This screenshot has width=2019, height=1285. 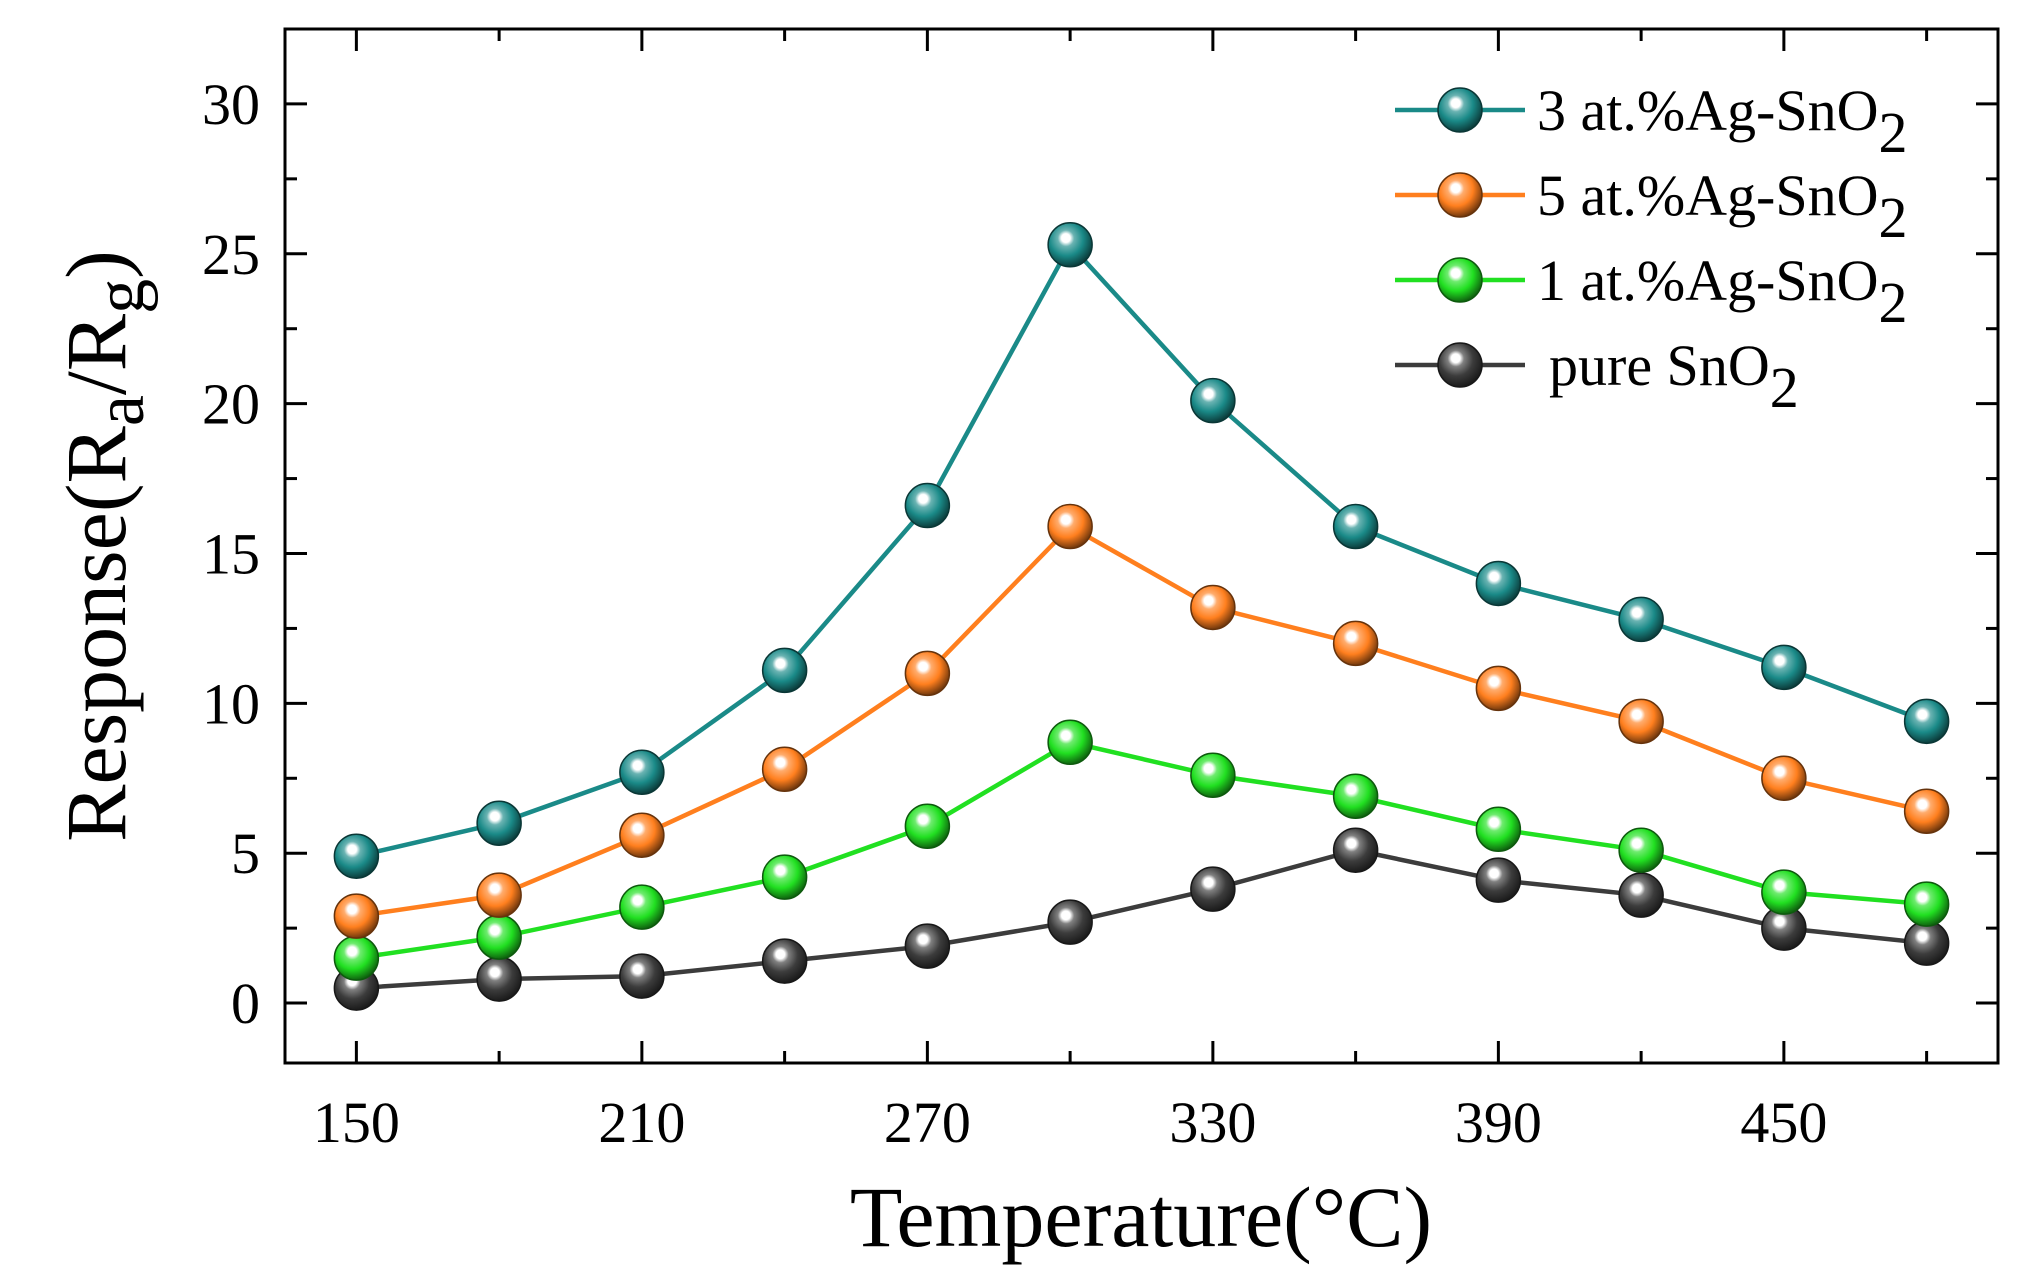 What do you see at coordinates (1708, 110) in the screenshot?
I see `legend-label-main-3-at-ag-sno2: 3 at.%Ag-SnO` at bounding box center [1708, 110].